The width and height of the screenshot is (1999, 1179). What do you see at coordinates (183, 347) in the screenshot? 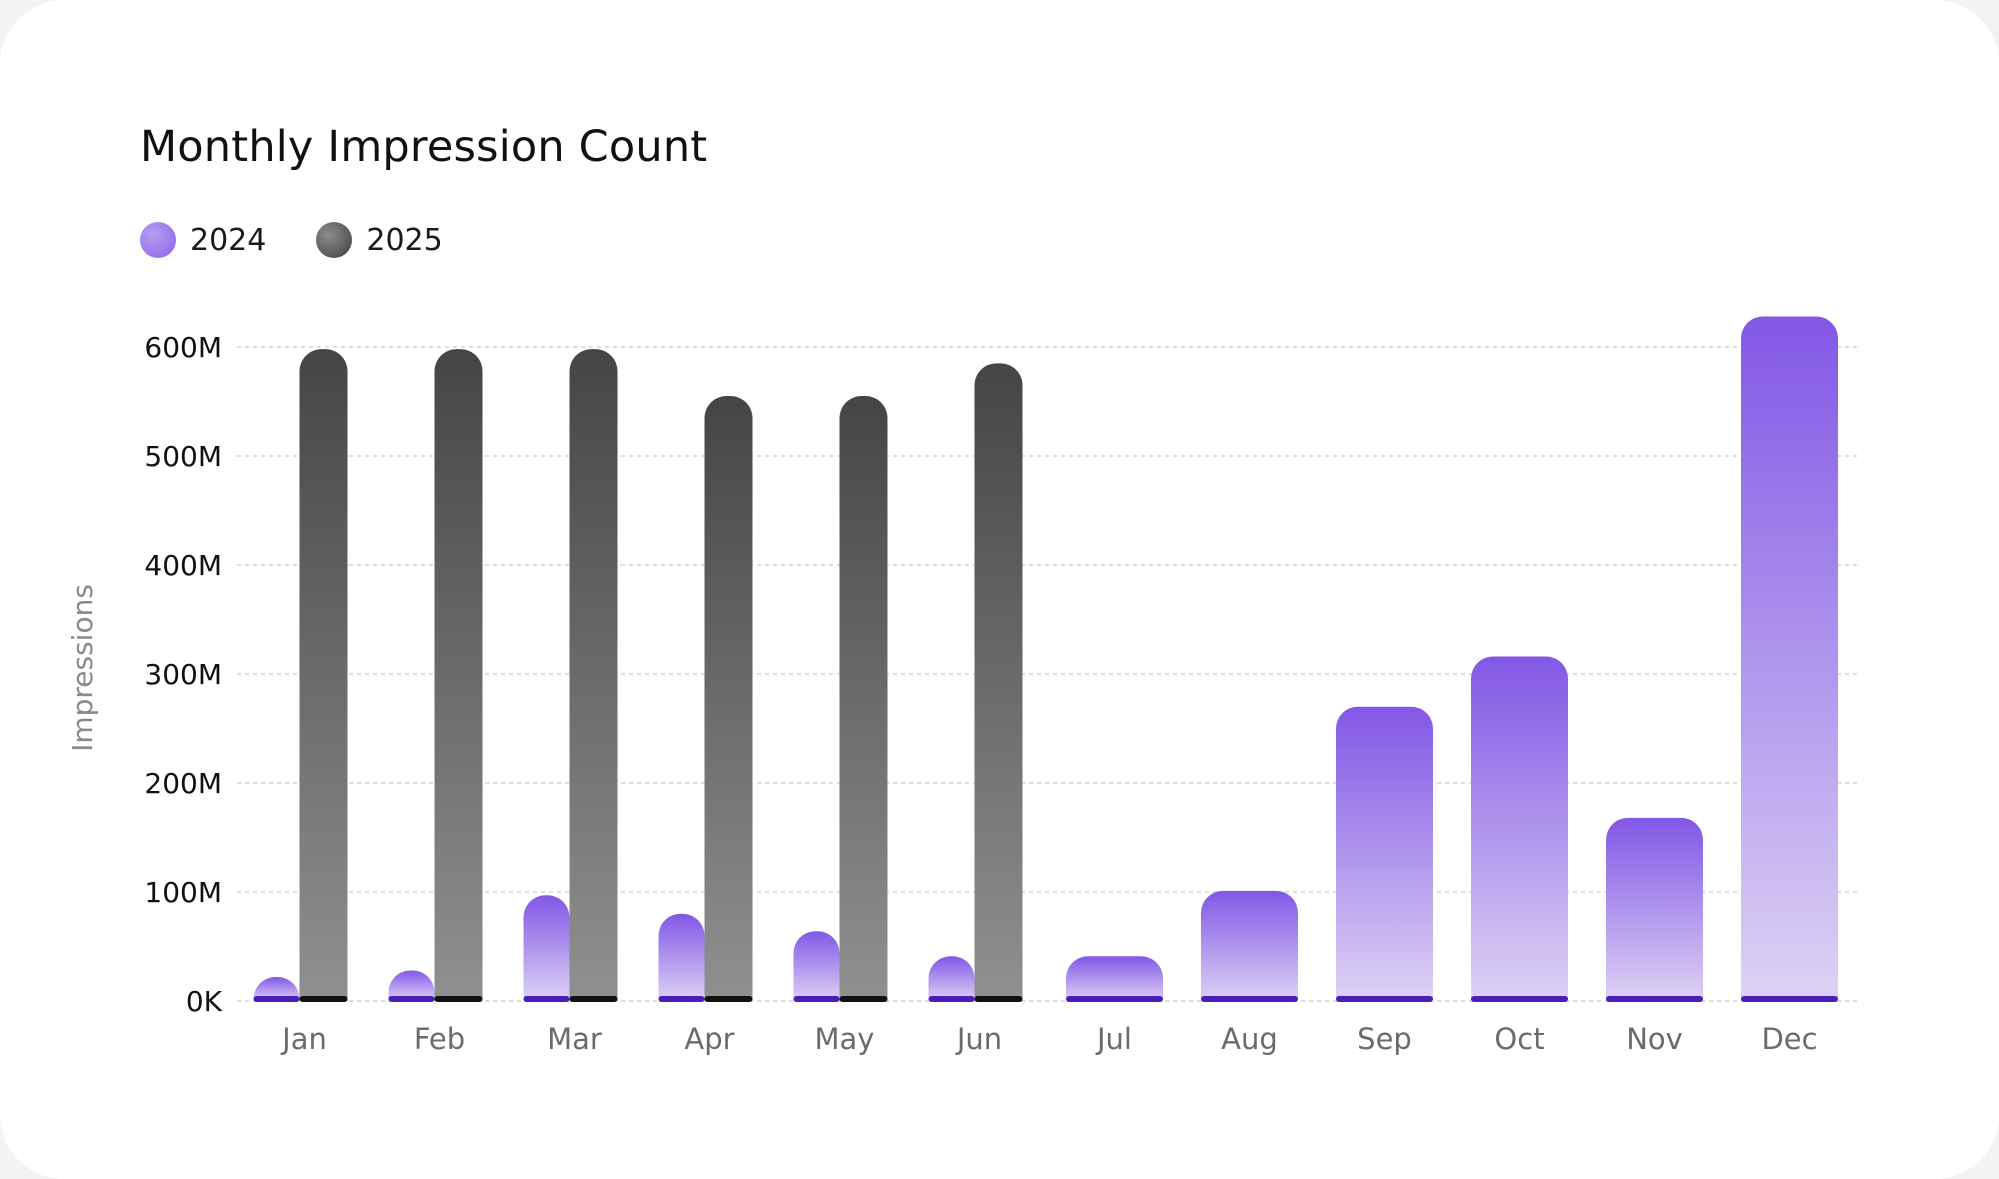
I see `y-tick-label: 600M` at bounding box center [183, 347].